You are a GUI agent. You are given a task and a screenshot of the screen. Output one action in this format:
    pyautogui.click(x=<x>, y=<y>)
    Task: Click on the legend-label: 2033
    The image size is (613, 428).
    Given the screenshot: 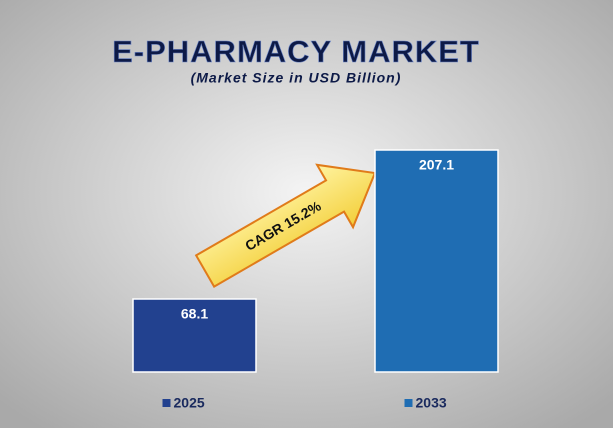 What is the action you would take?
    pyautogui.click(x=431, y=403)
    